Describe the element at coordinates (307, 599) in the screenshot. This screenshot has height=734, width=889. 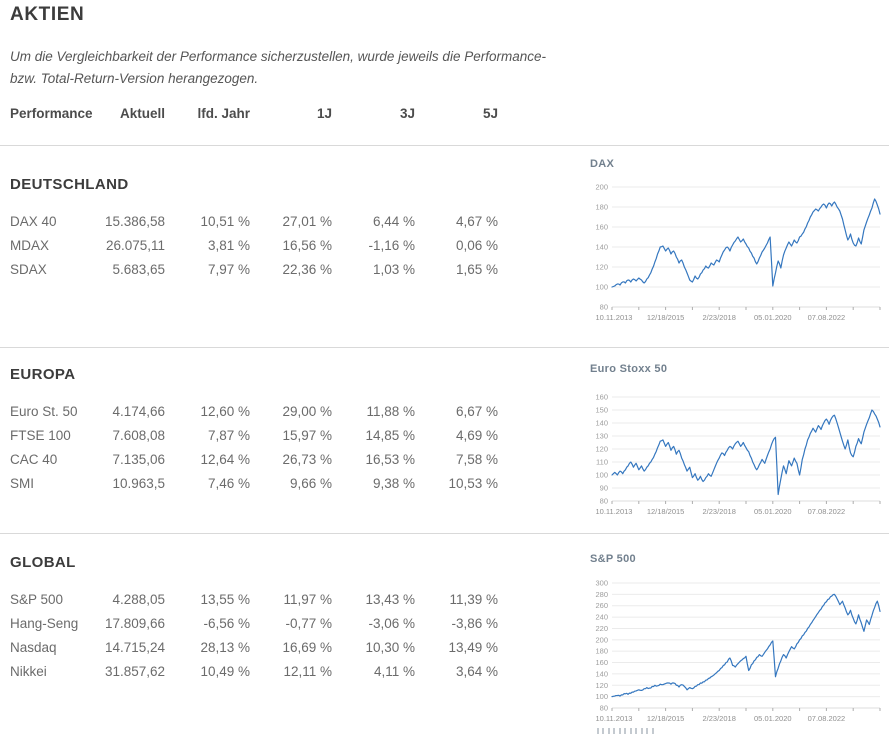
I see `index-value: 11,97 %` at that location.